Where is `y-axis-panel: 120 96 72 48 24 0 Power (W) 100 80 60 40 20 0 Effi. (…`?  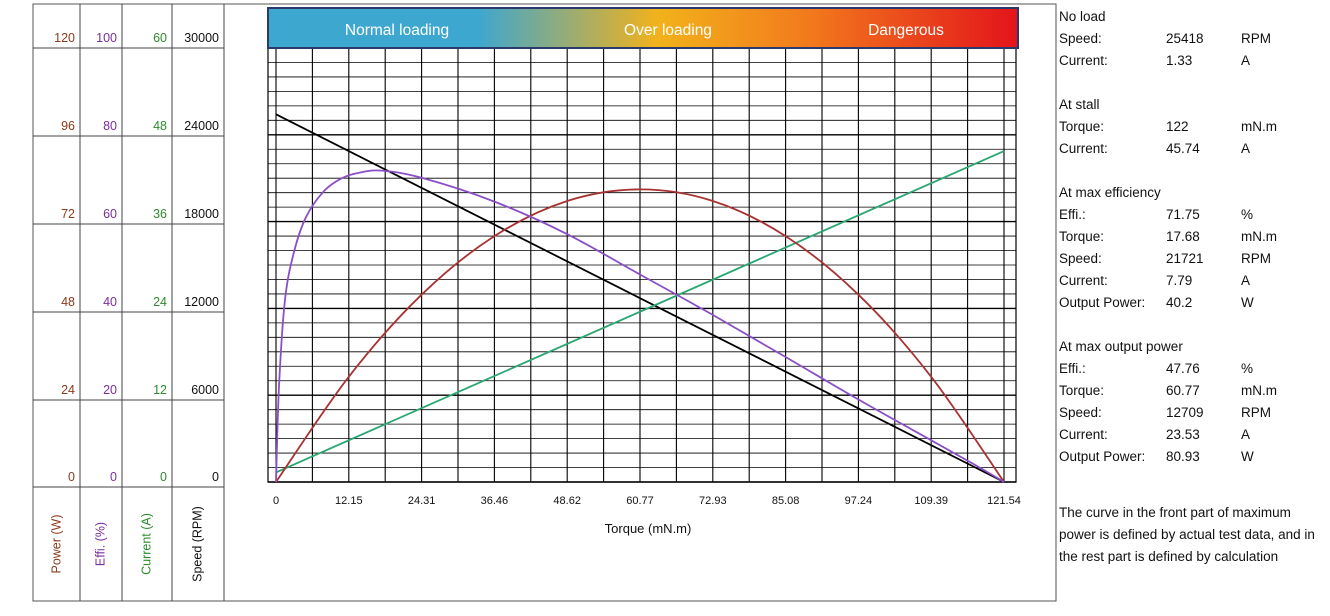 y-axis-panel: 120 96 72 48 24 0 Power (W) 100 80 60 40 20 0 Effi. (… is located at coordinates (129, 302).